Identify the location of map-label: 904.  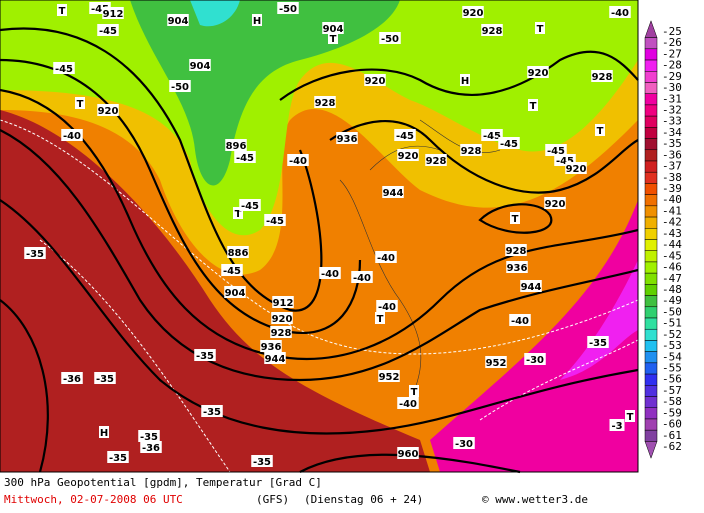
(235, 293).